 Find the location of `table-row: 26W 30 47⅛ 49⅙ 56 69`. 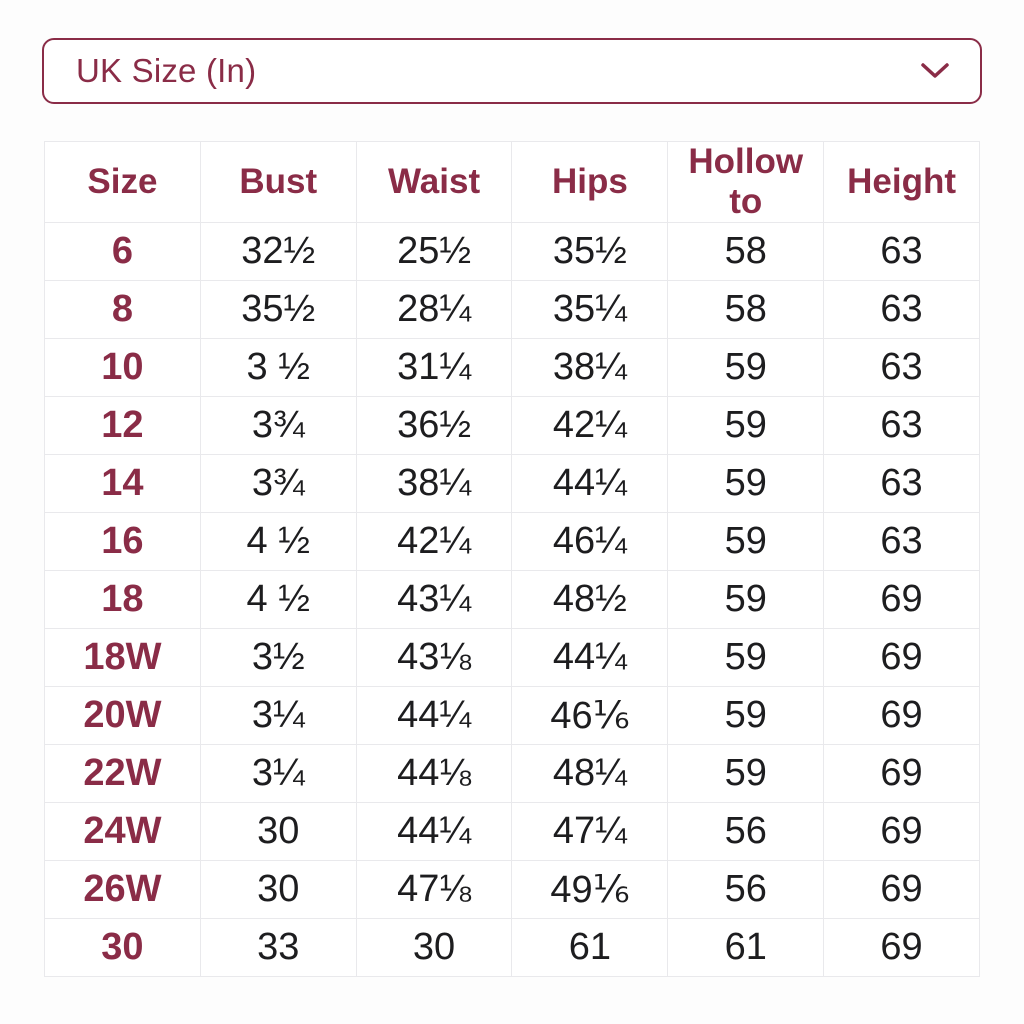

table-row: 26W 30 47⅛ 49⅙ 56 69 is located at coordinates (512, 889).